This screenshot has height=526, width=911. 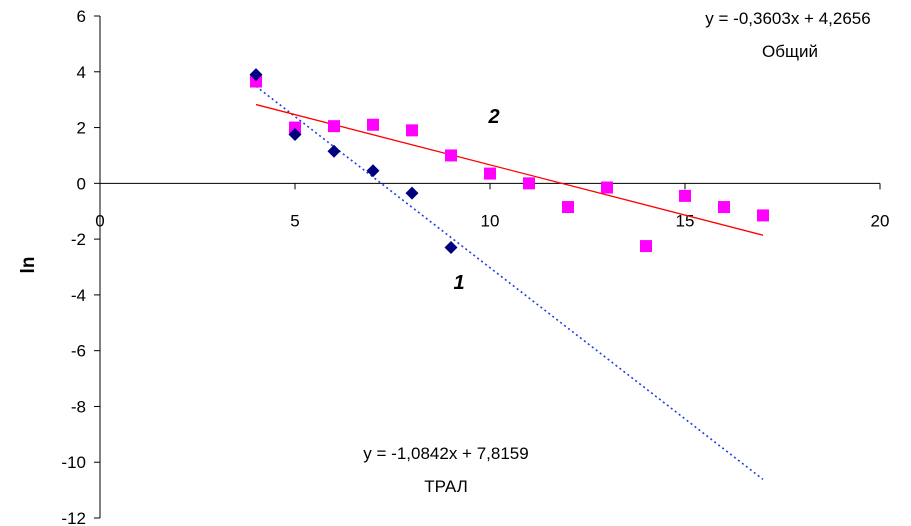 What do you see at coordinates (99, 220) in the screenshot?
I see `x-tick-label: 0` at bounding box center [99, 220].